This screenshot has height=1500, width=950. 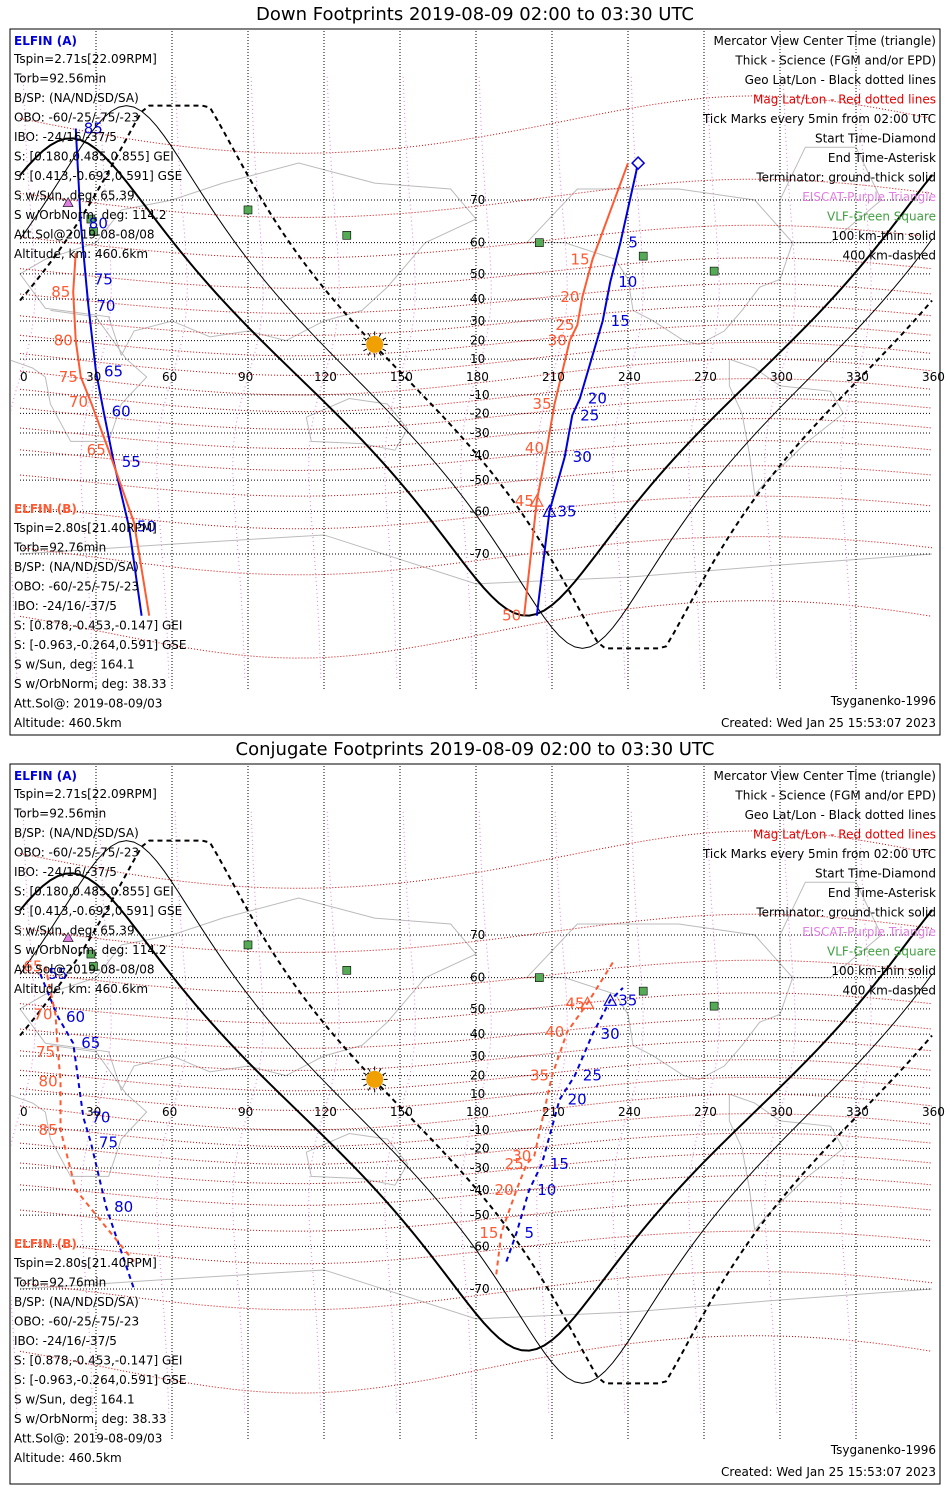 I want to click on elfin-a-line: OBO: -60/-25/-75/-23, so click(x=76, y=853).